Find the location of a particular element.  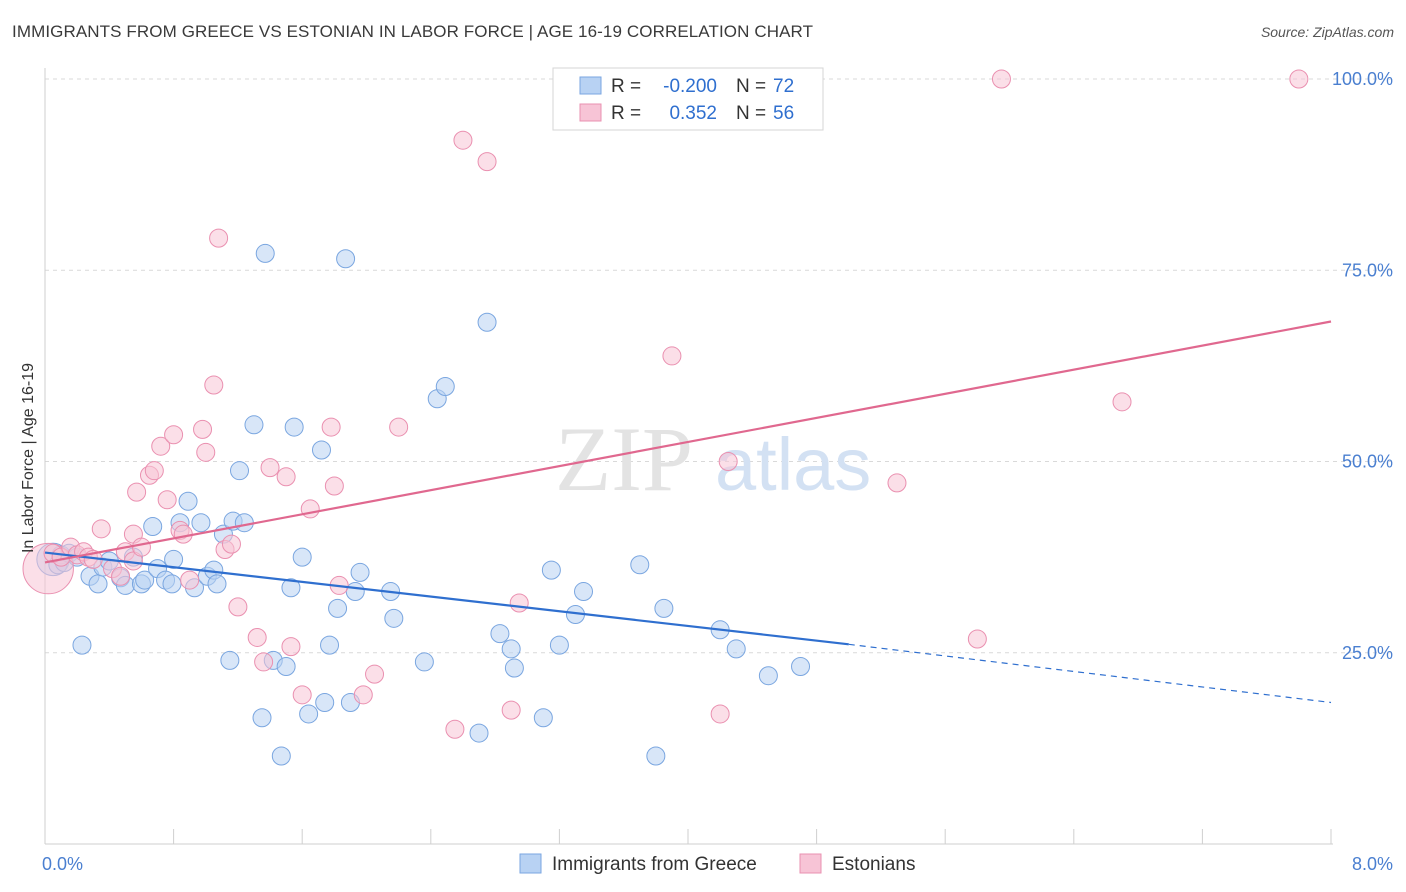

legend-r-label-estonians: R = is located at coordinates (626, 113).